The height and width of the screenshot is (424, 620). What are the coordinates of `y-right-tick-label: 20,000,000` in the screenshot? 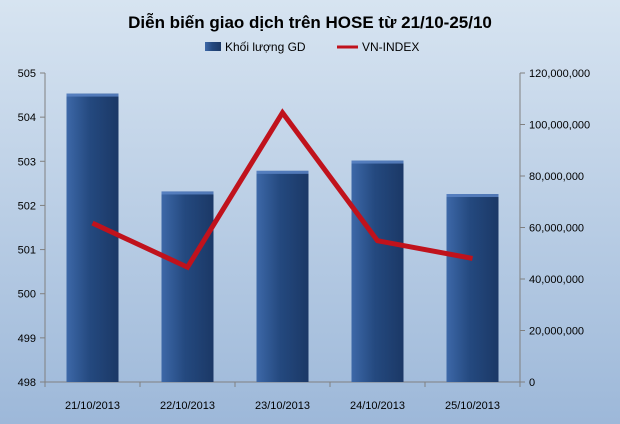 It's located at (556, 332).